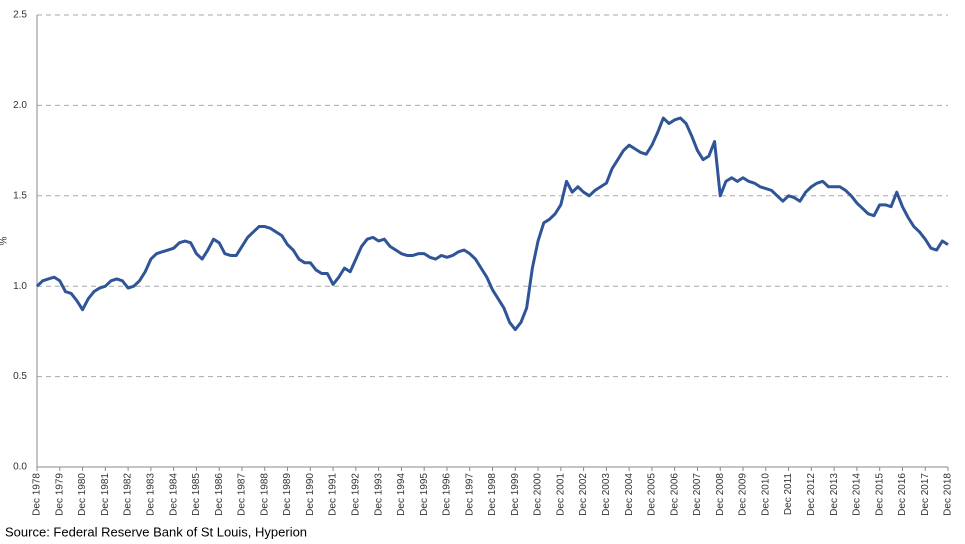 This screenshot has width=965, height=544. What do you see at coordinates (105, 494) in the screenshot?
I see `x-tick-label: Dec 1981` at bounding box center [105, 494].